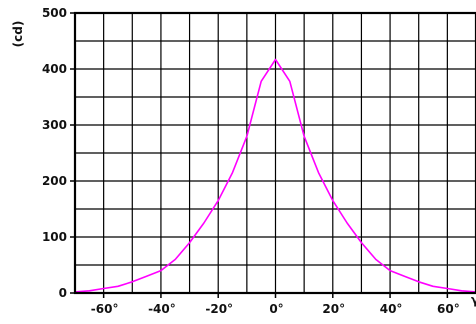 This screenshot has height=324, width=476. Describe the element at coordinates (448, 309) in the screenshot. I see `x-tick-label: 60°` at that location.